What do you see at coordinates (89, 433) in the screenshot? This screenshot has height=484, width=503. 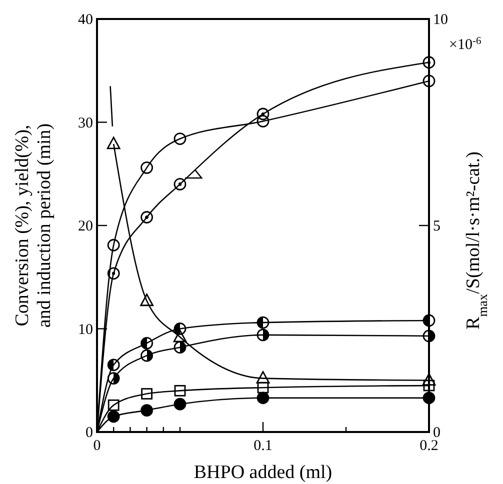 I see `y-tick-label: 0` at bounding box center [89, 433].